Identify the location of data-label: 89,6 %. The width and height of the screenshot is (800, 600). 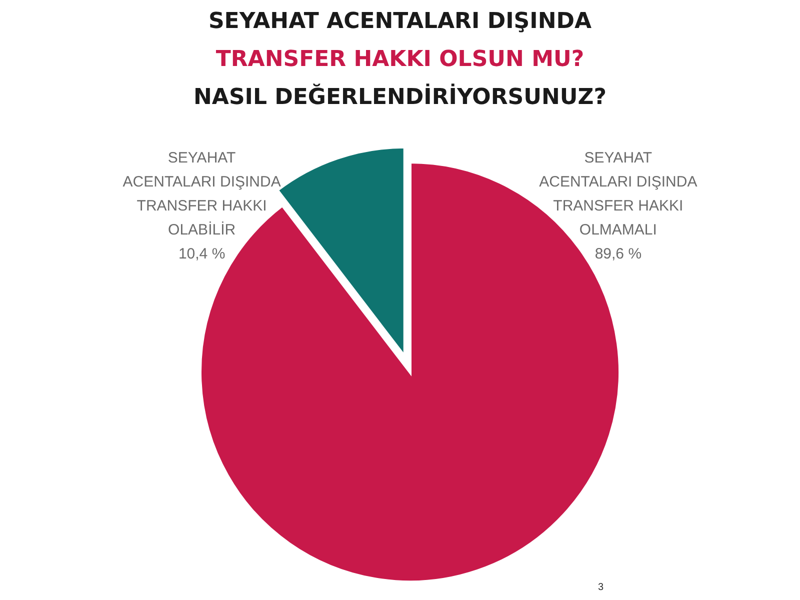
(618, 254).